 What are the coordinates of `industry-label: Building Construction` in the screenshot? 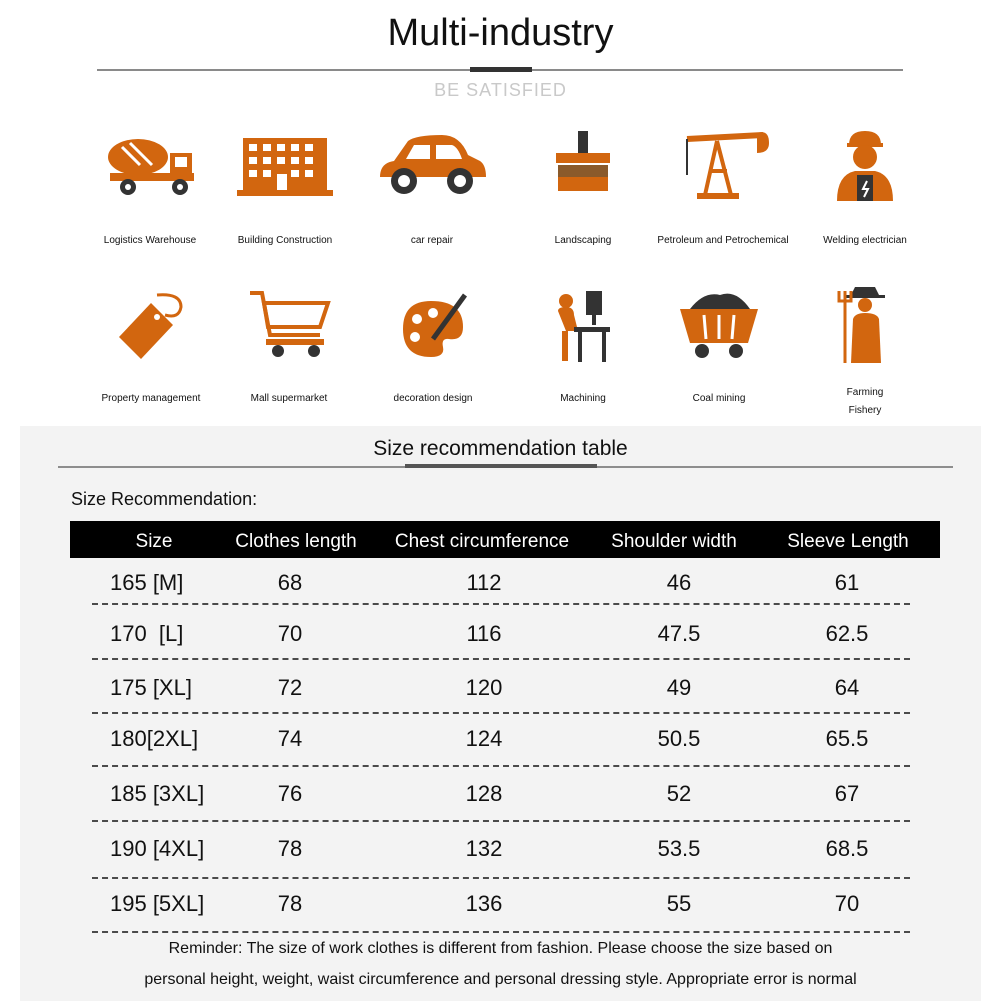 It's located at (285, 240).